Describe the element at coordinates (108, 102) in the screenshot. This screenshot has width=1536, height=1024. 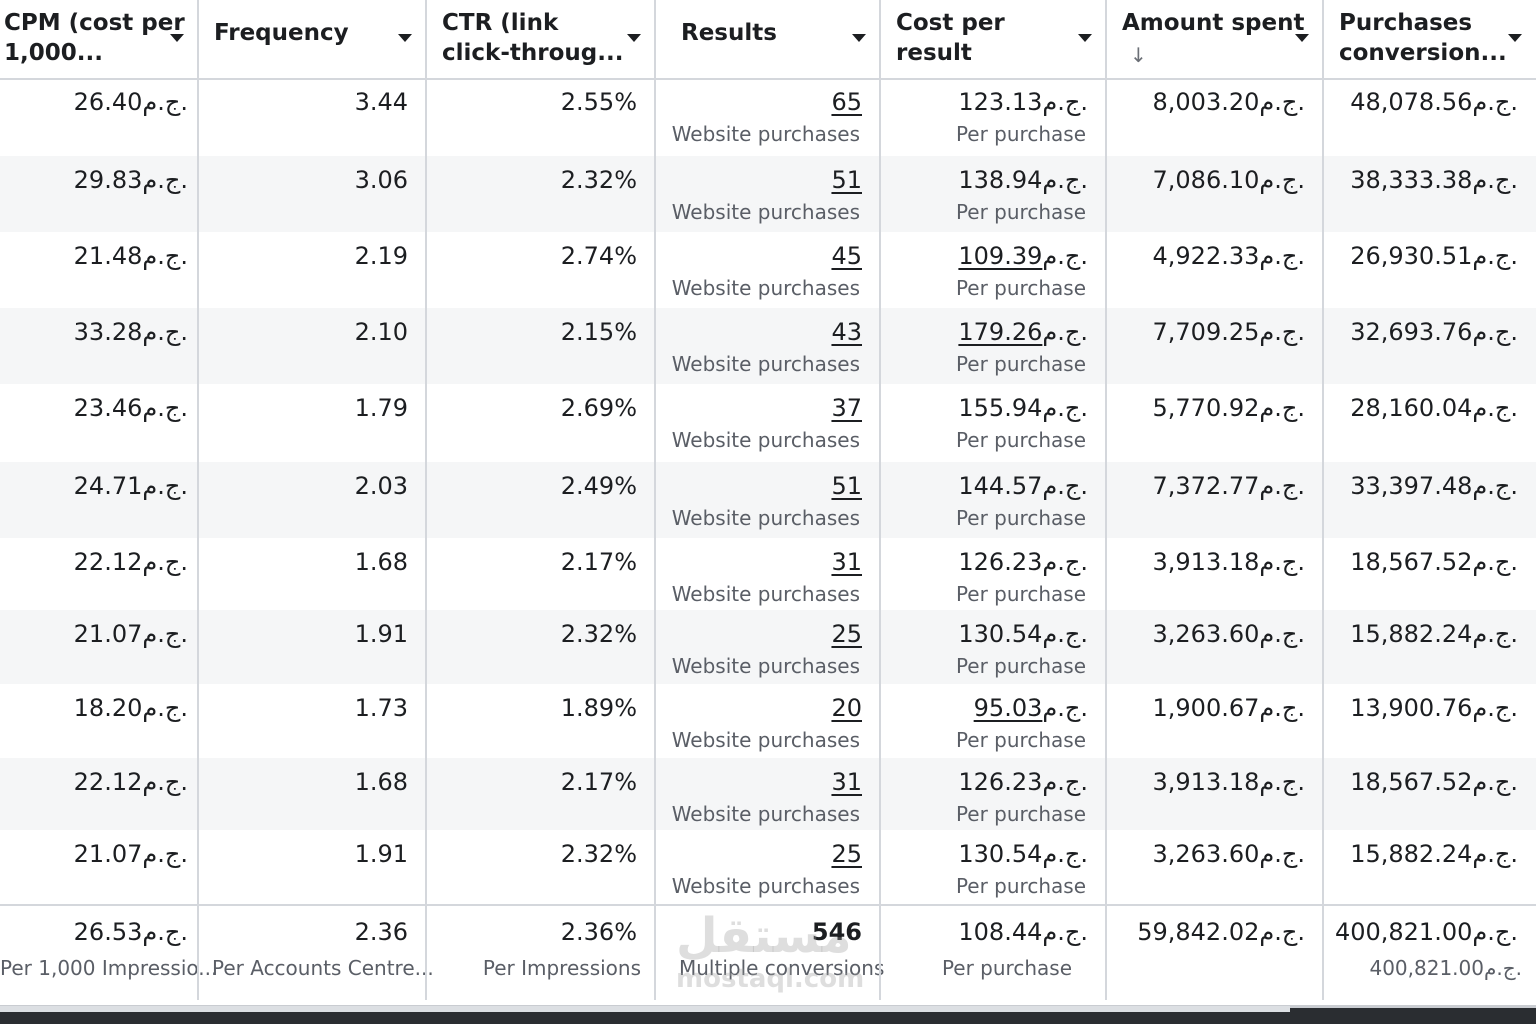
I see `cell-value: 26.40` at that location.